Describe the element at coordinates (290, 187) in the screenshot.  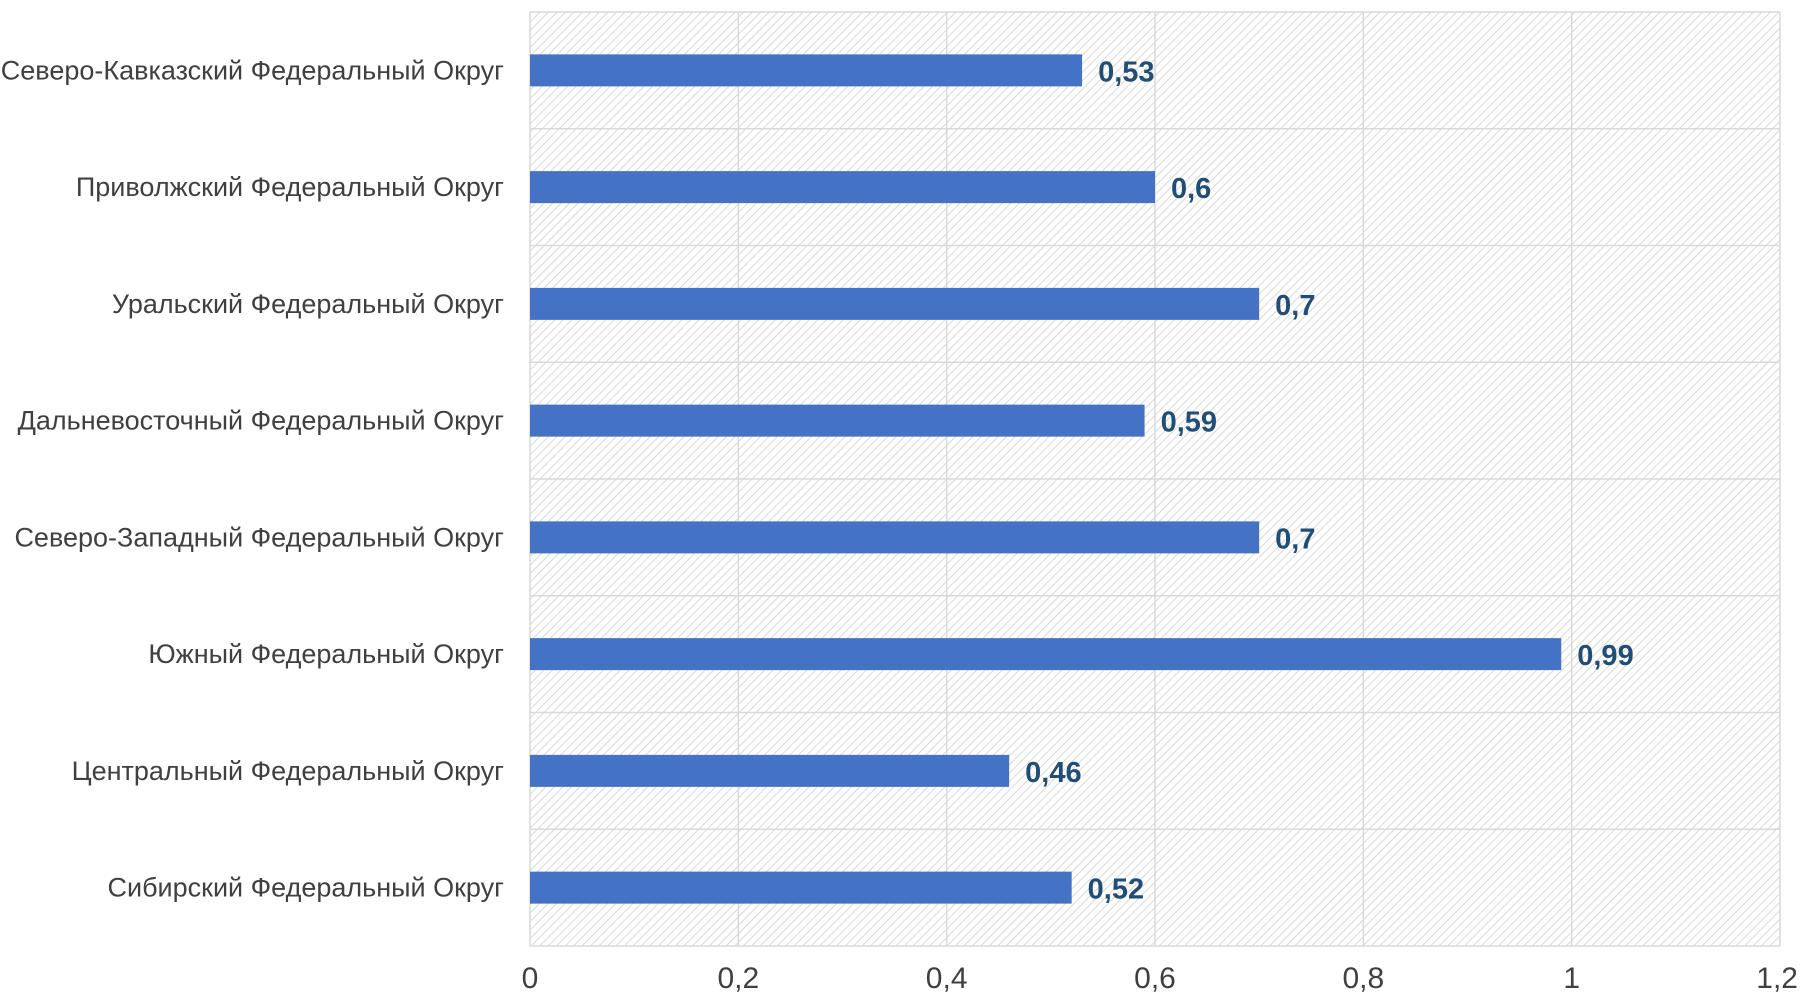
I see `category-label-1: Приволжский Федеральный Округ` at that location.